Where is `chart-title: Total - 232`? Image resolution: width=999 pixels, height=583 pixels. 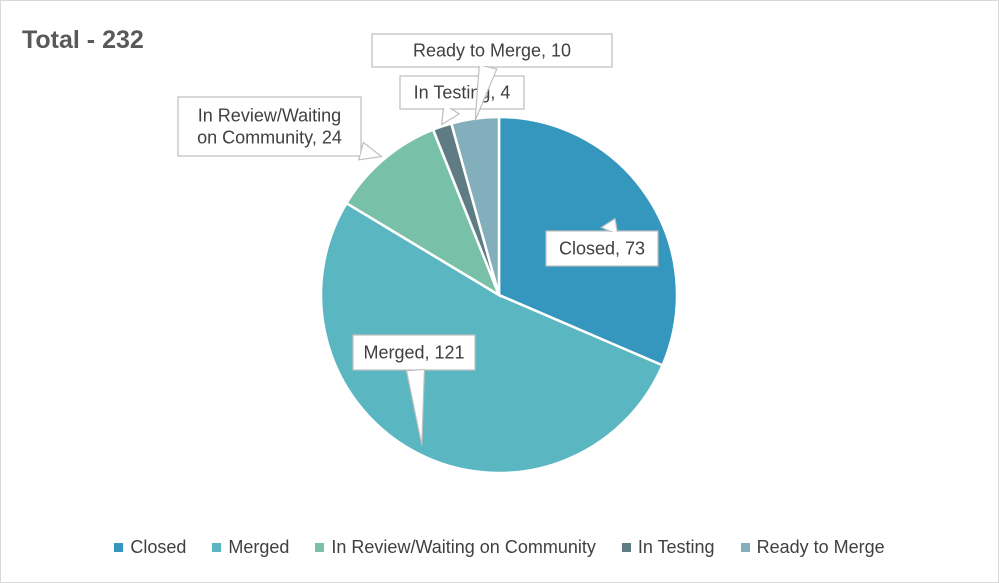 chart-title: Total - 232 is located at coordinates (83, 40).